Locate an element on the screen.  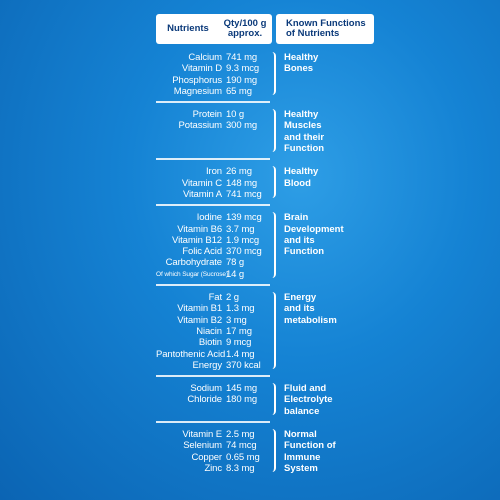
nutrient-qty: 139 mcg is located at coordinates (244, 218).